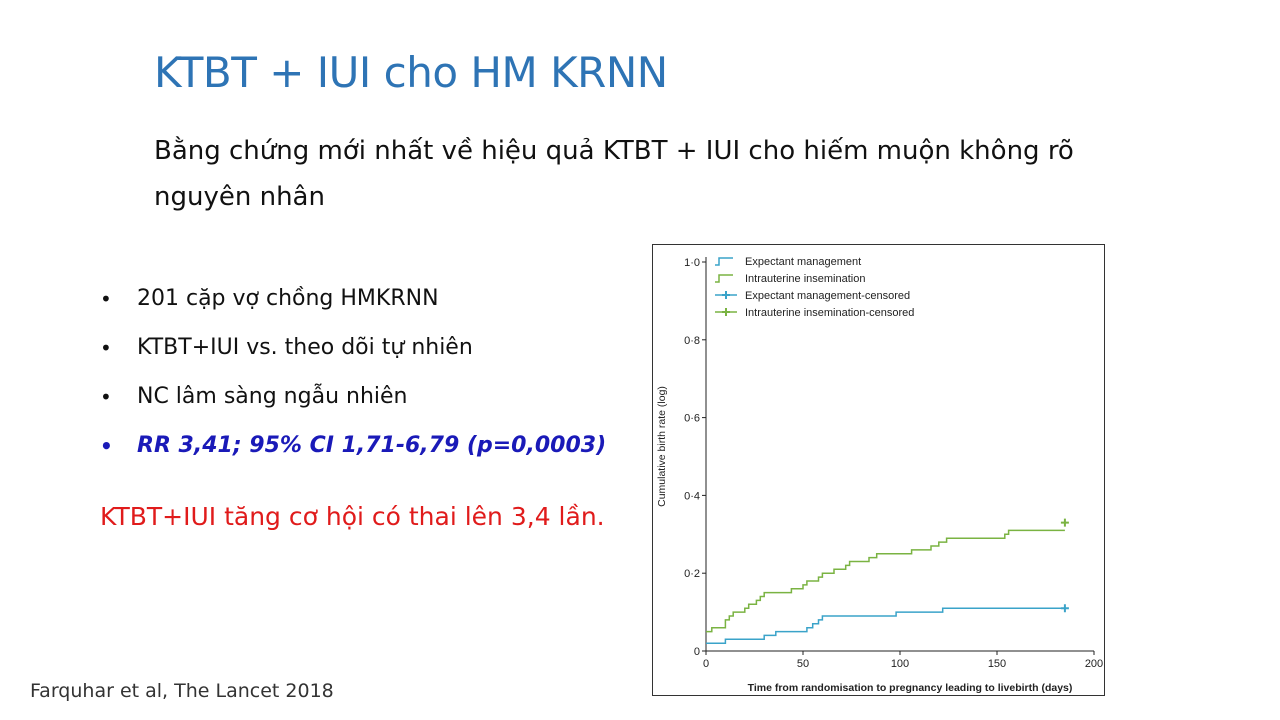 This screenshot has height=720, width=1280. Describe the element at coordinates (692, 263) in the screenshot. I see `y-tick-label: 1·0` at that location.